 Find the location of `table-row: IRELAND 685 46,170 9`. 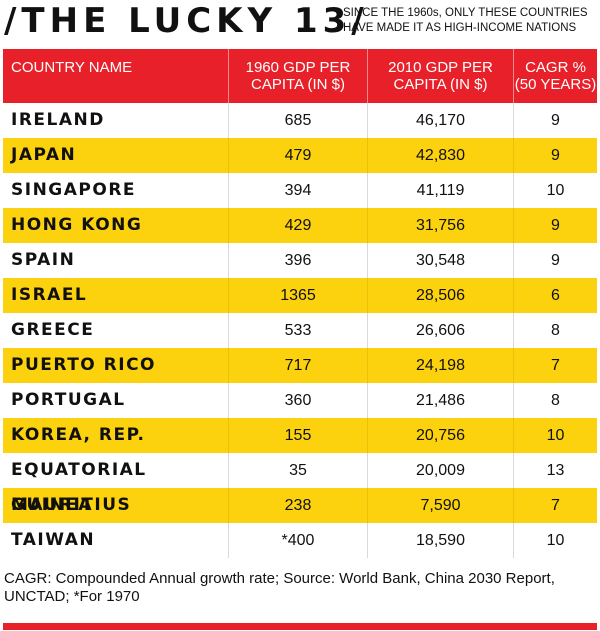

table-row: IRELAND 685 46,170 9 is located at coordinates (300, 120).